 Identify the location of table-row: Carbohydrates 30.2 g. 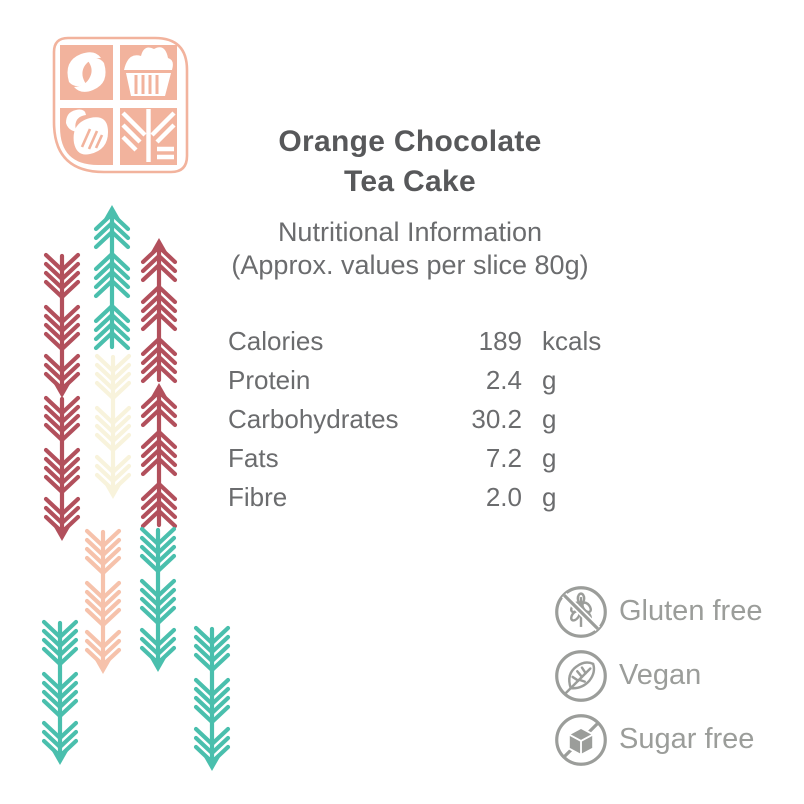
(415, 419).